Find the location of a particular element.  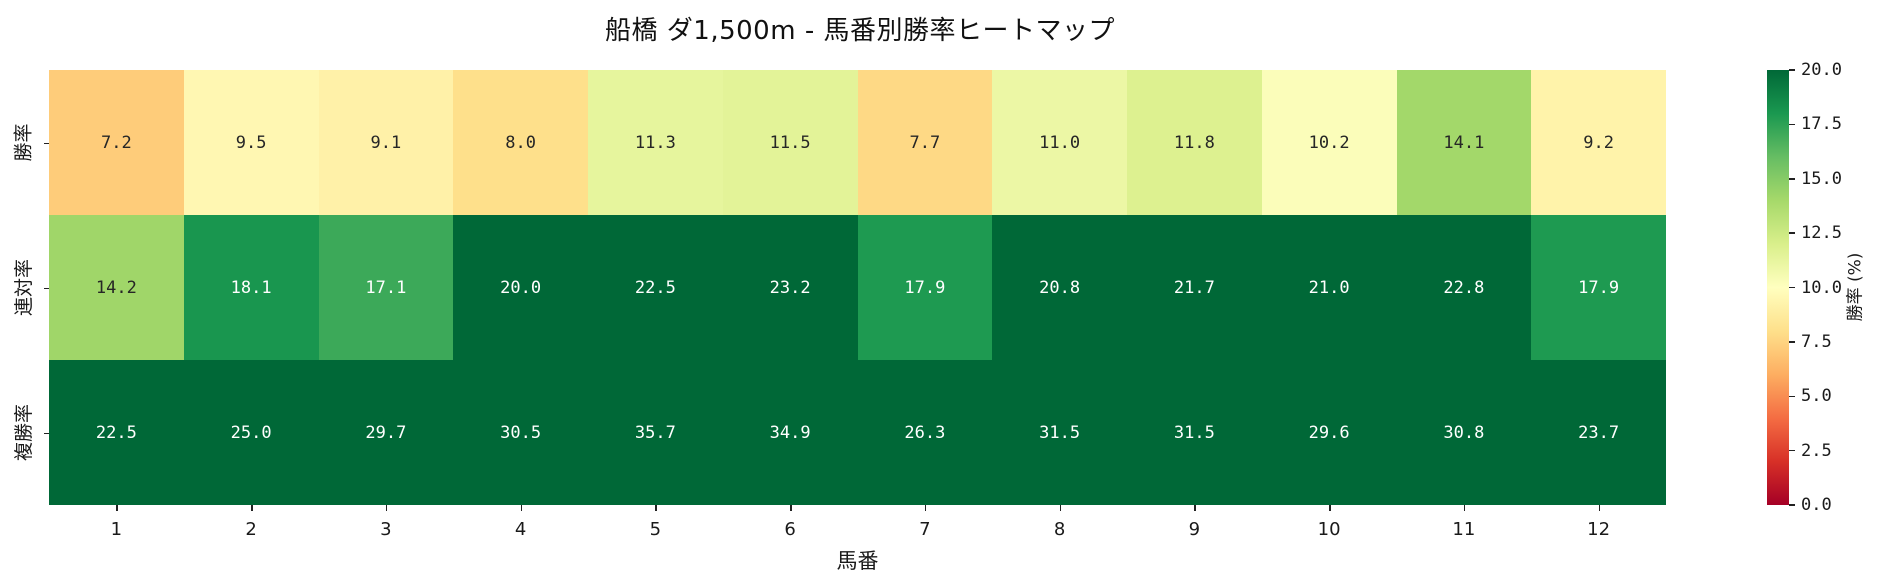

colorbar-ticks: 0.0 2.5 5.0 7.5 10.0 12.5 15.0 17.5 20.0 is located at coordinates (1829, 287).